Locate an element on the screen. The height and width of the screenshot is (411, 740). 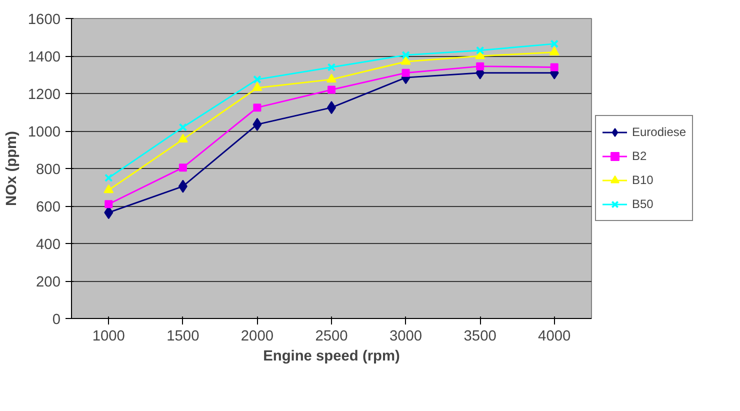
y-tick-label: 0 is located at coordinates (56, 320).